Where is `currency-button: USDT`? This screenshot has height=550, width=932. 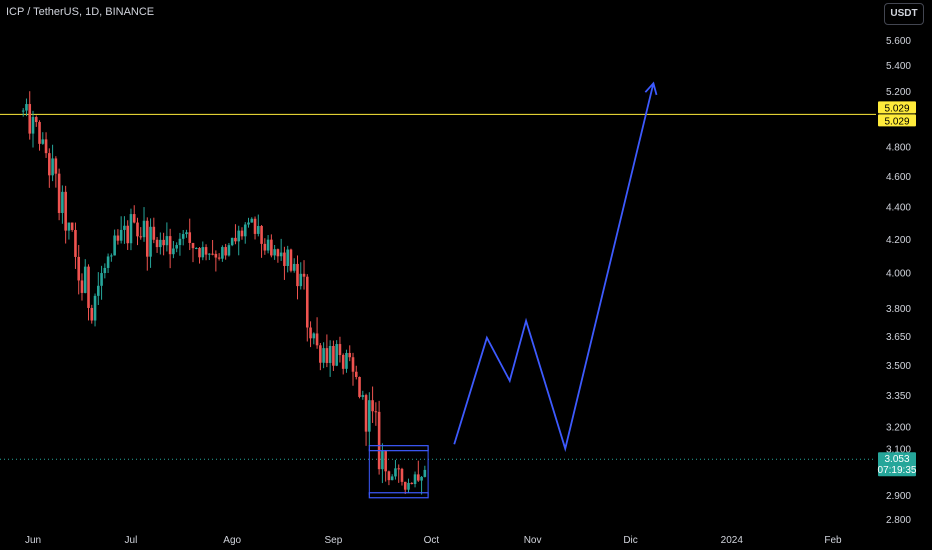
currency-button: USDT is located at coordinates (904, 14).